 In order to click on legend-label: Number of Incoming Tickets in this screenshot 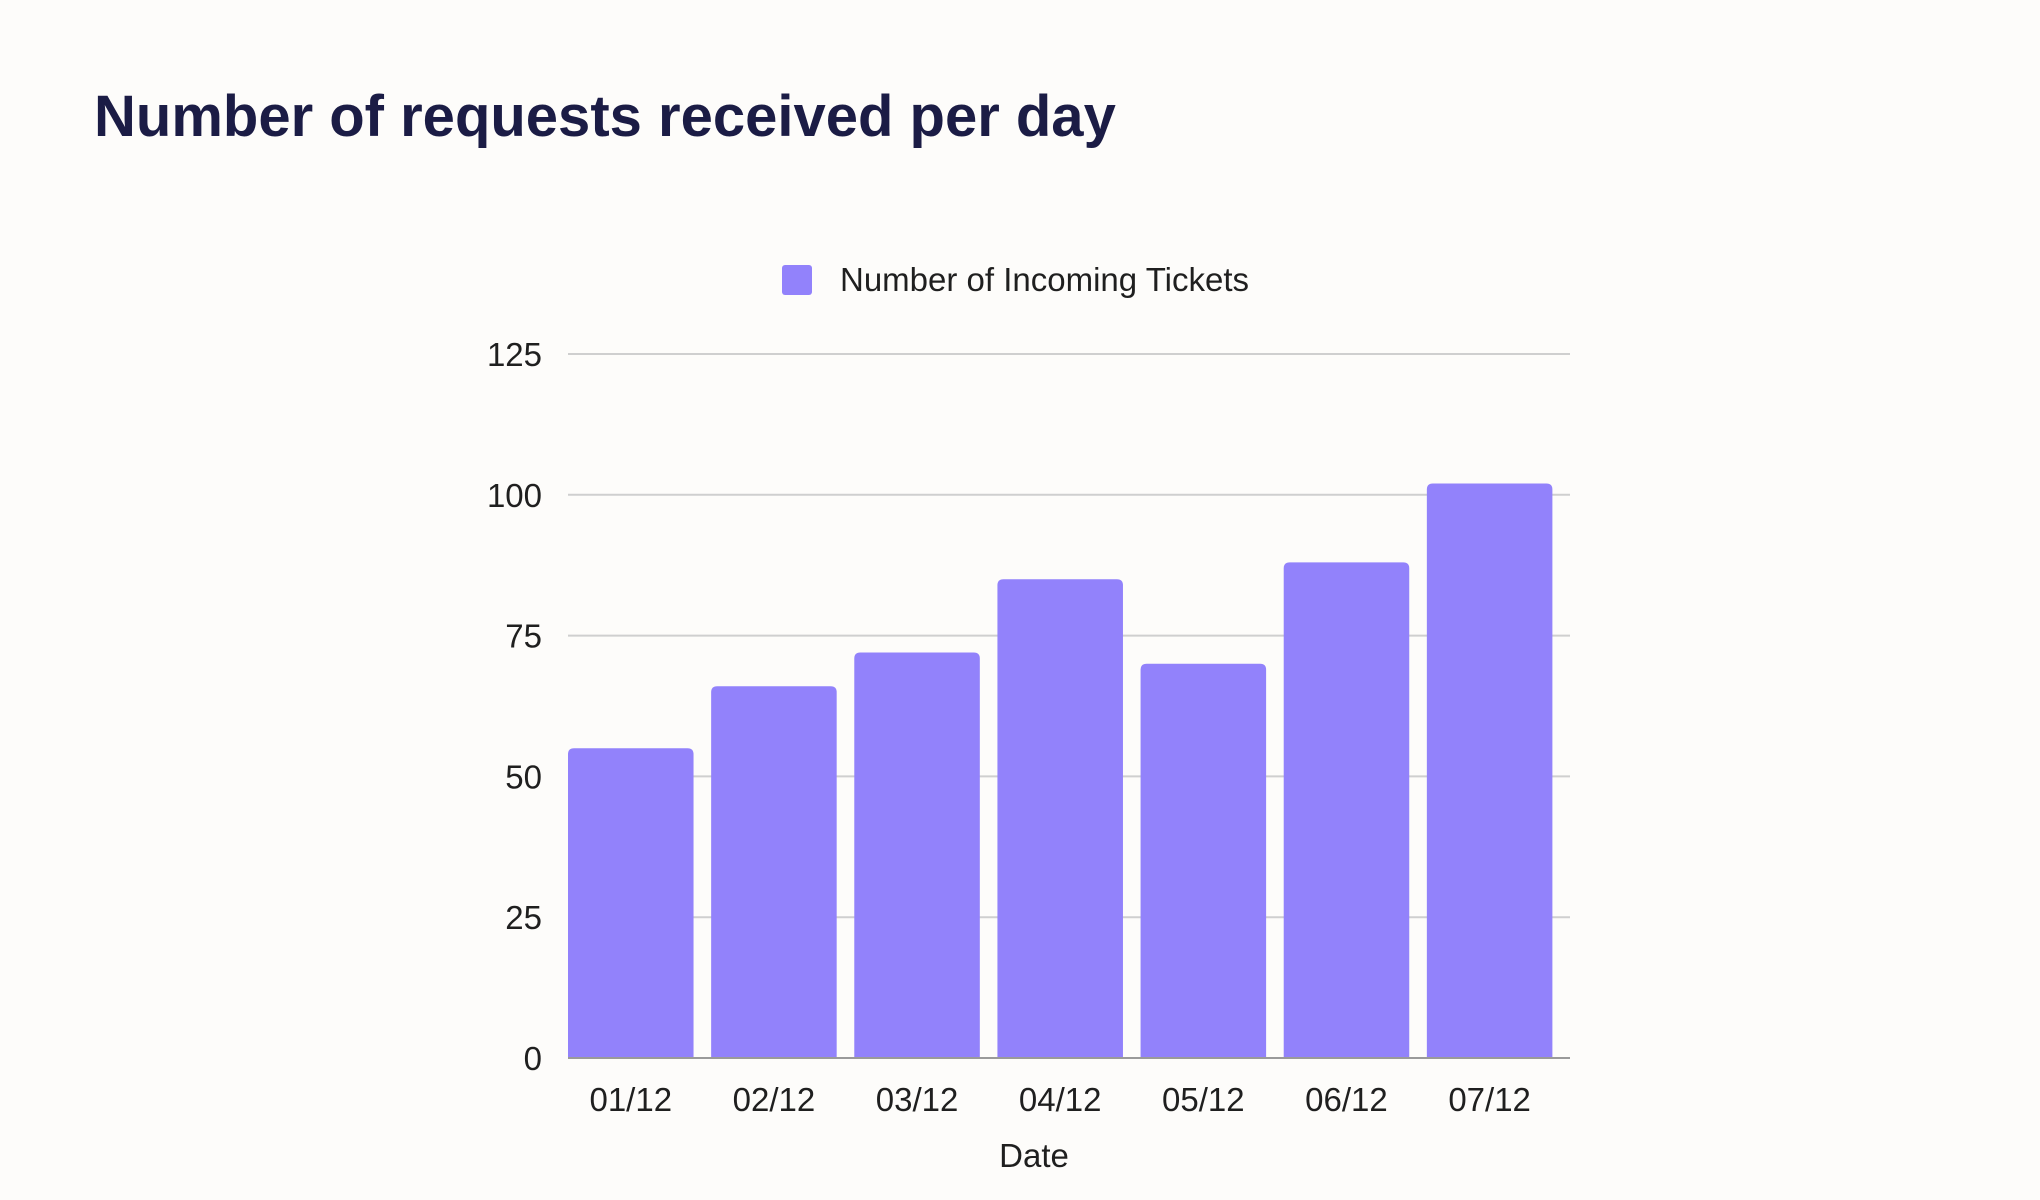, I will do `click(1044, 279)`.